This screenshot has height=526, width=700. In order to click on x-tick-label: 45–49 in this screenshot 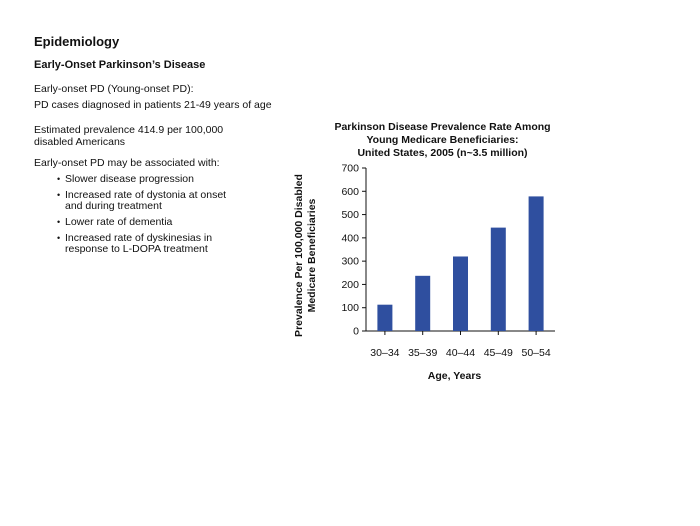, I will do `click(498, 353)`.